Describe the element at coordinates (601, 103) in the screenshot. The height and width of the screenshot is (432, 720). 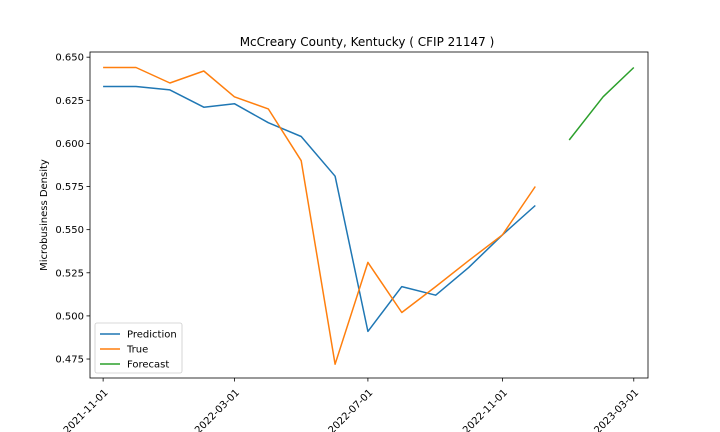
I see `series-line-forecast` at that location.